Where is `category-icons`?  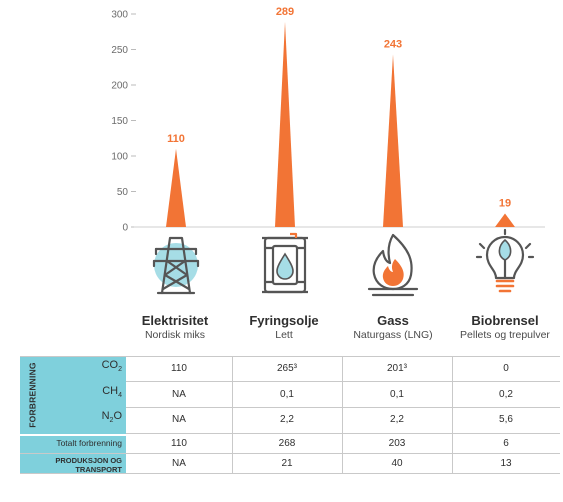
category-icons is located at coordinates (343, 262).